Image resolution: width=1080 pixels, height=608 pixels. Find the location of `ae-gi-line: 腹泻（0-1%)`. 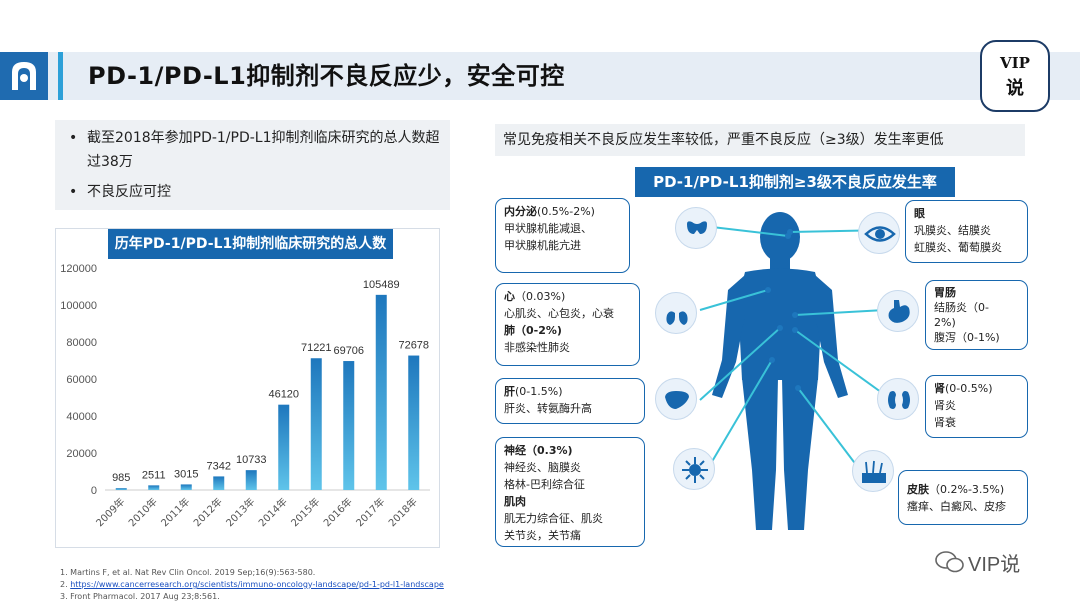

ae-gi-line: 腹泻（0-1%) is located at coordinates (967, 337).